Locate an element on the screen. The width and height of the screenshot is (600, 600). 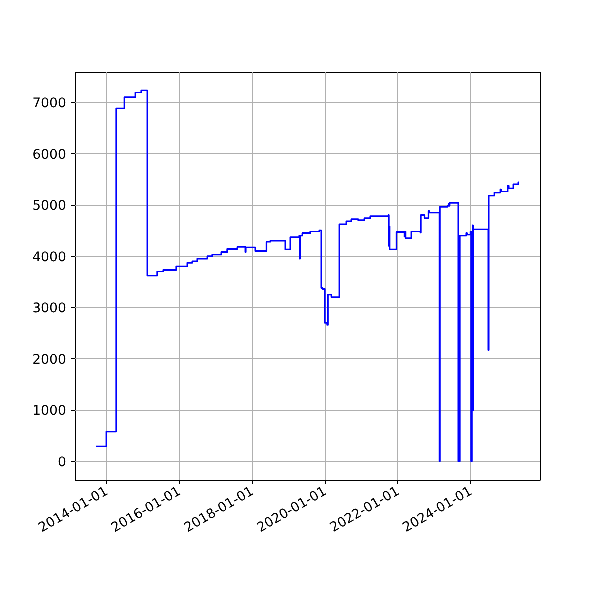
y-tick-label: 6000 is located at coordinates (49, 155).